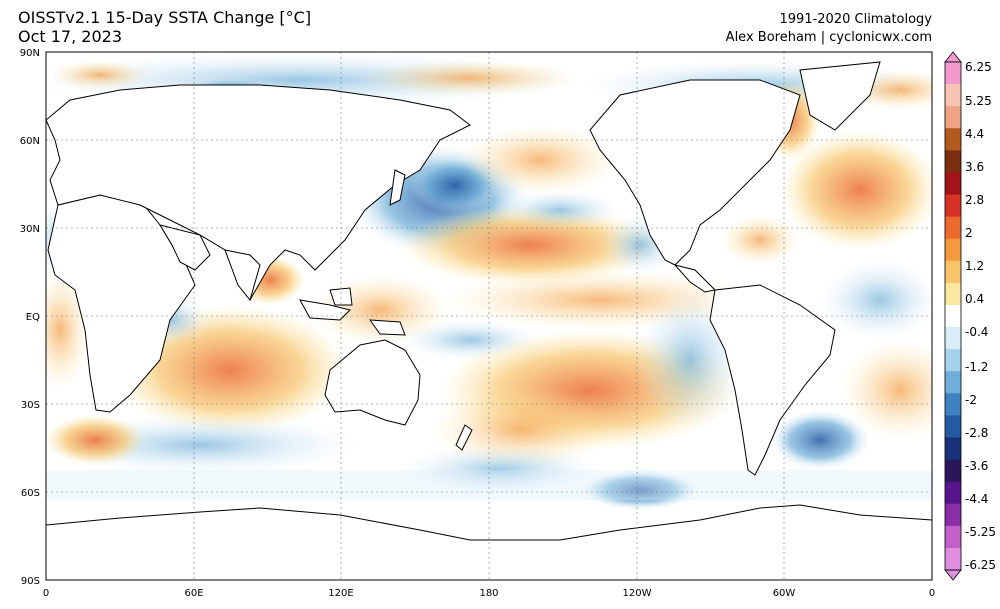 Image resolution: width=1000 pixels, height=609 pixels. Describe the element at coordinates (828, 37) in the screenshot. I see `author-credit: Alex Boreham | cyclonicwx.com` at that location.